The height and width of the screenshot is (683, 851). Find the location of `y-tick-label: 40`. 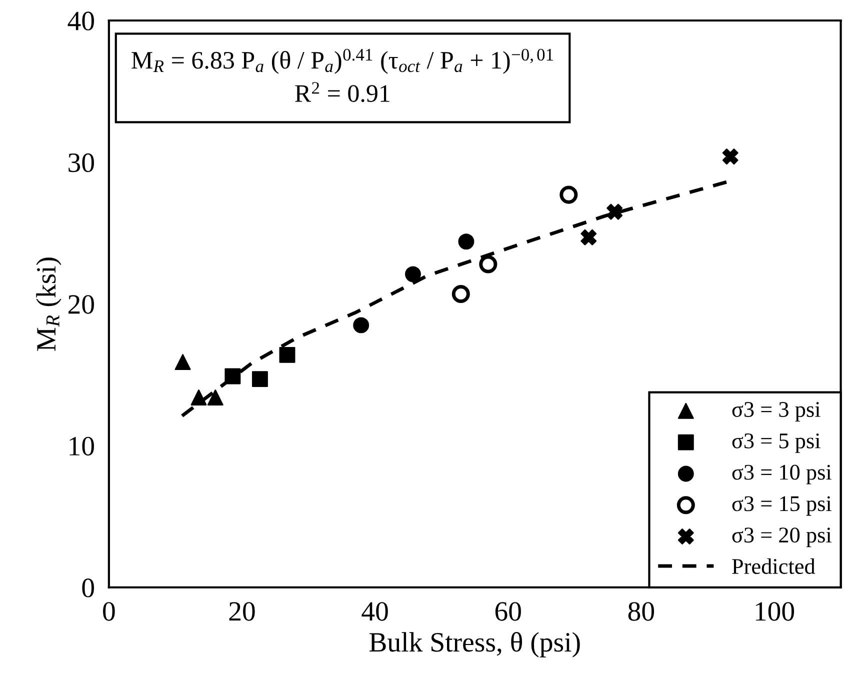

y-tick-label: 40 is located at coordinates (81, 21).